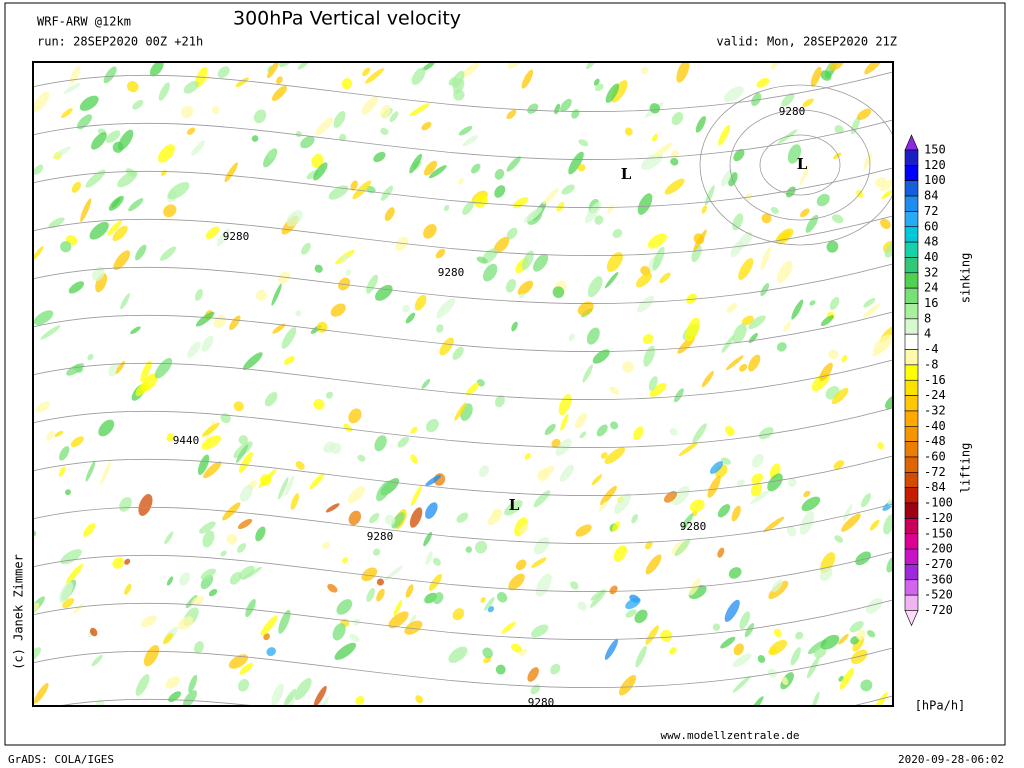 Image resolution: width=1024 pixels, height=768 pixels. Describe the element at coordinates (951, 759) in the screenshot. I see `timestamp: 2020-09-28-06:02` at that location.